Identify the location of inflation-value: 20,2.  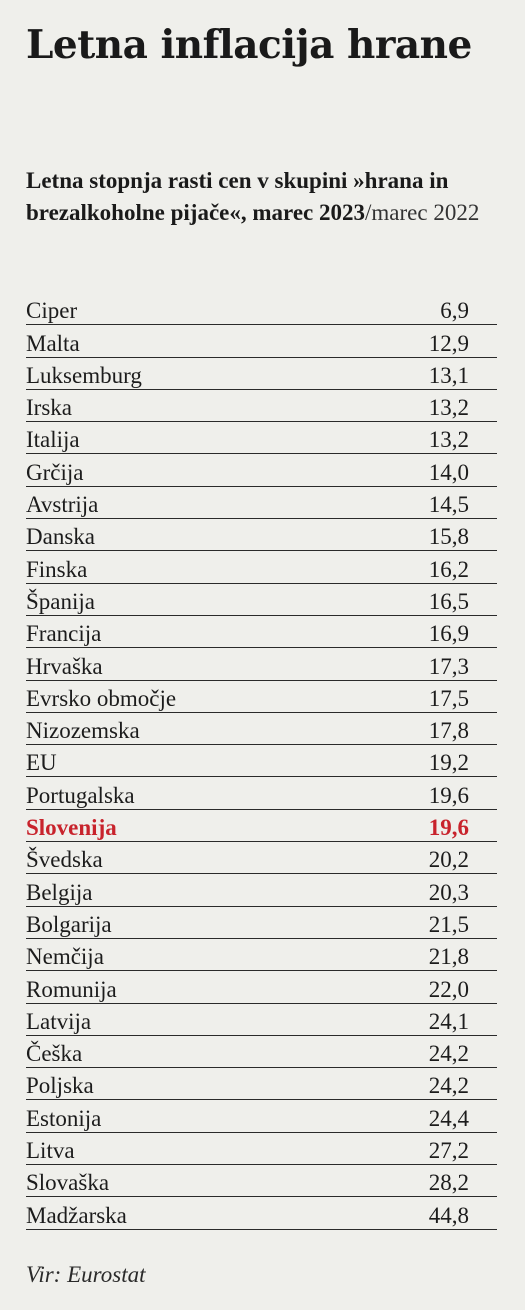
(448, 860).